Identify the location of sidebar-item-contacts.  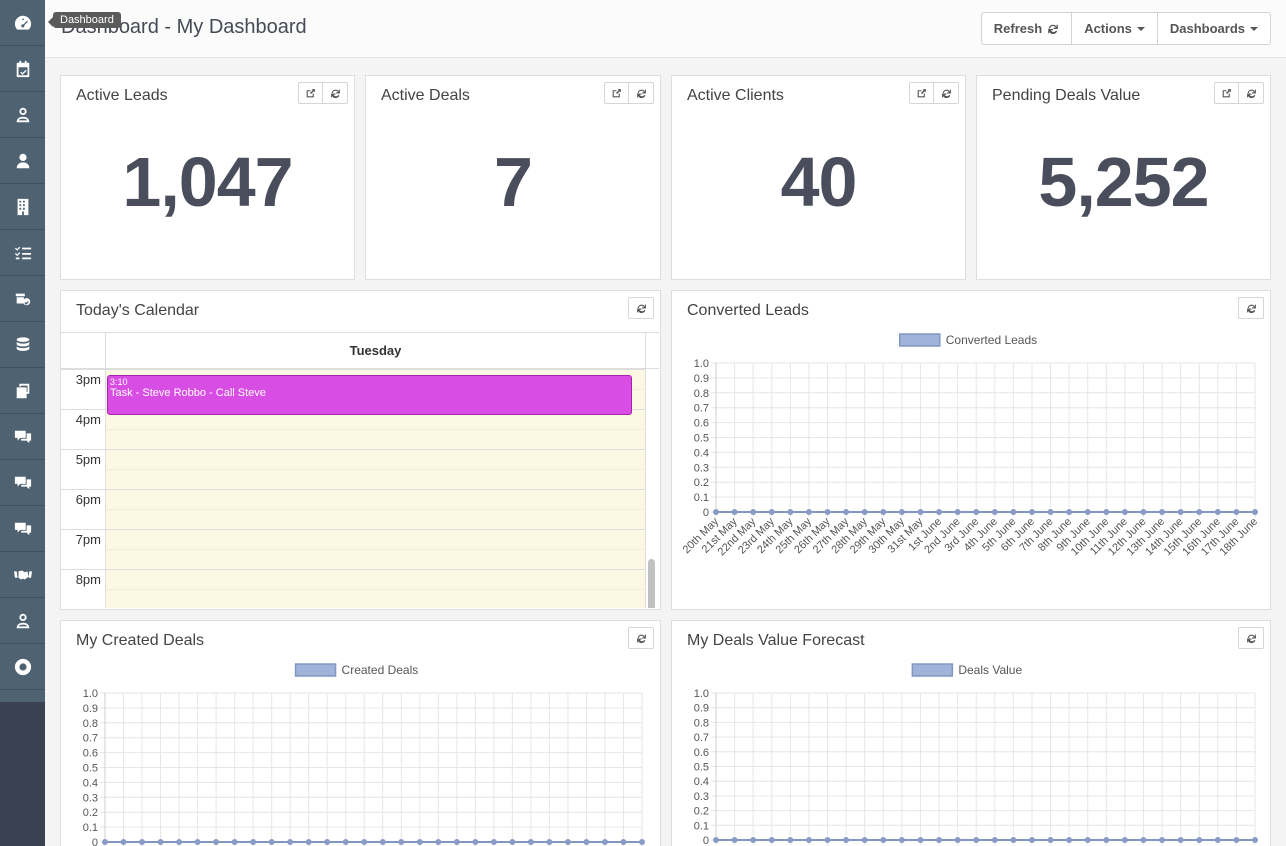
(22, 161).